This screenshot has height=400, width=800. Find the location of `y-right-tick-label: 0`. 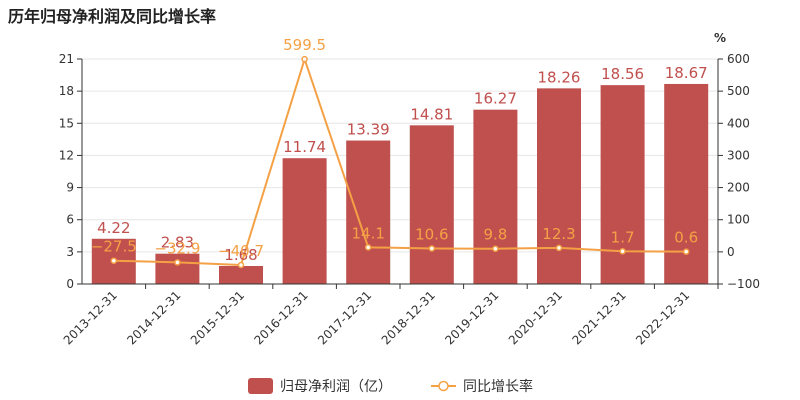

y-right-tick-label: 0 is located at coordinates (731, 252).